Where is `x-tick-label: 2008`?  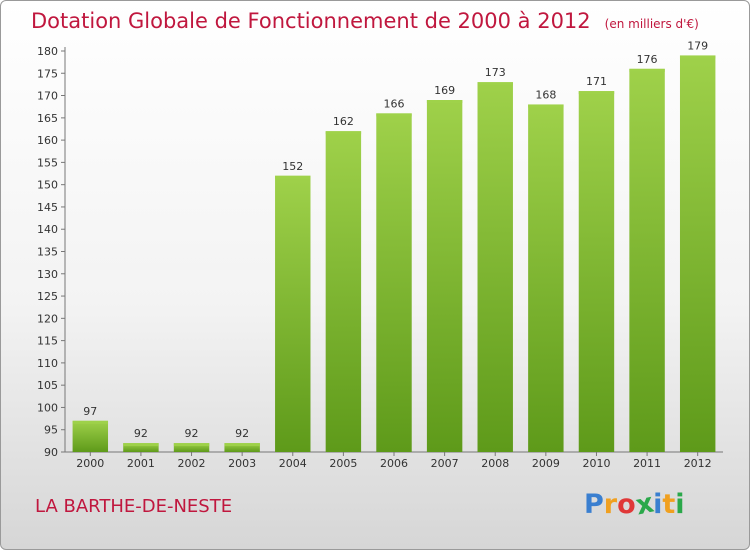
x-tick-label: 2008 is located at coordinates (495, 463).